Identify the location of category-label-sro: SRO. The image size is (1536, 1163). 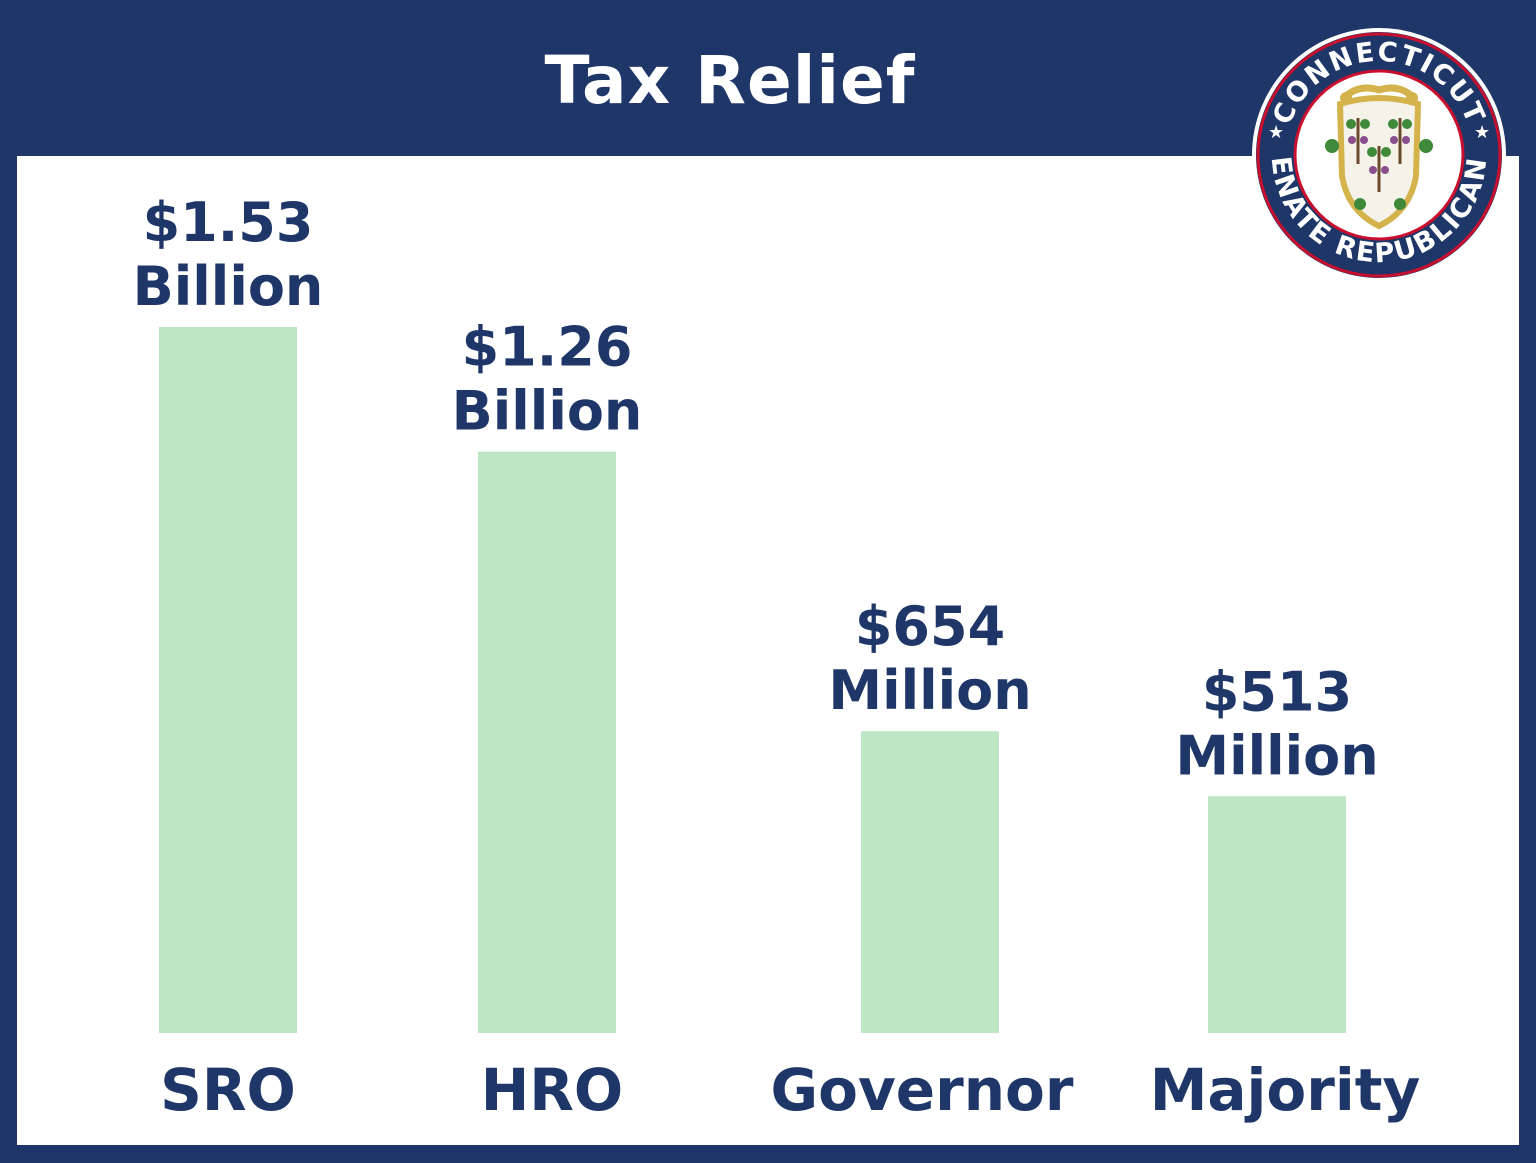
(228, 1090).